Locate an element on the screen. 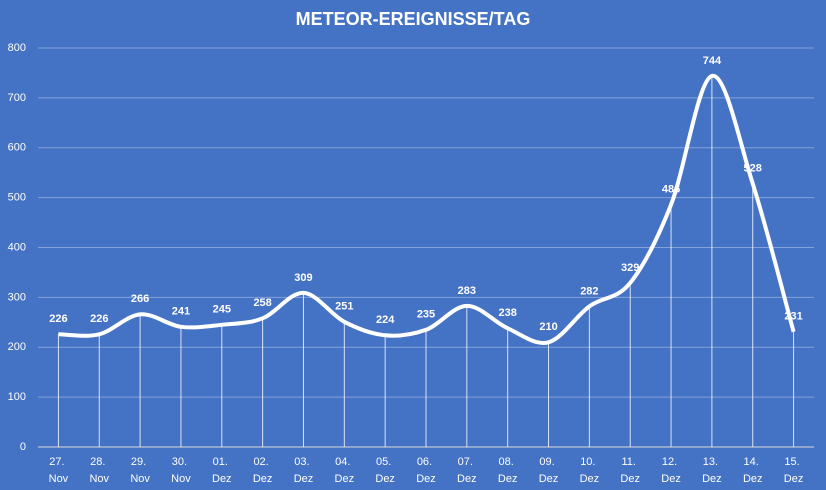  x-tick-label: 11. Dez is located at coordinates (630, 470).